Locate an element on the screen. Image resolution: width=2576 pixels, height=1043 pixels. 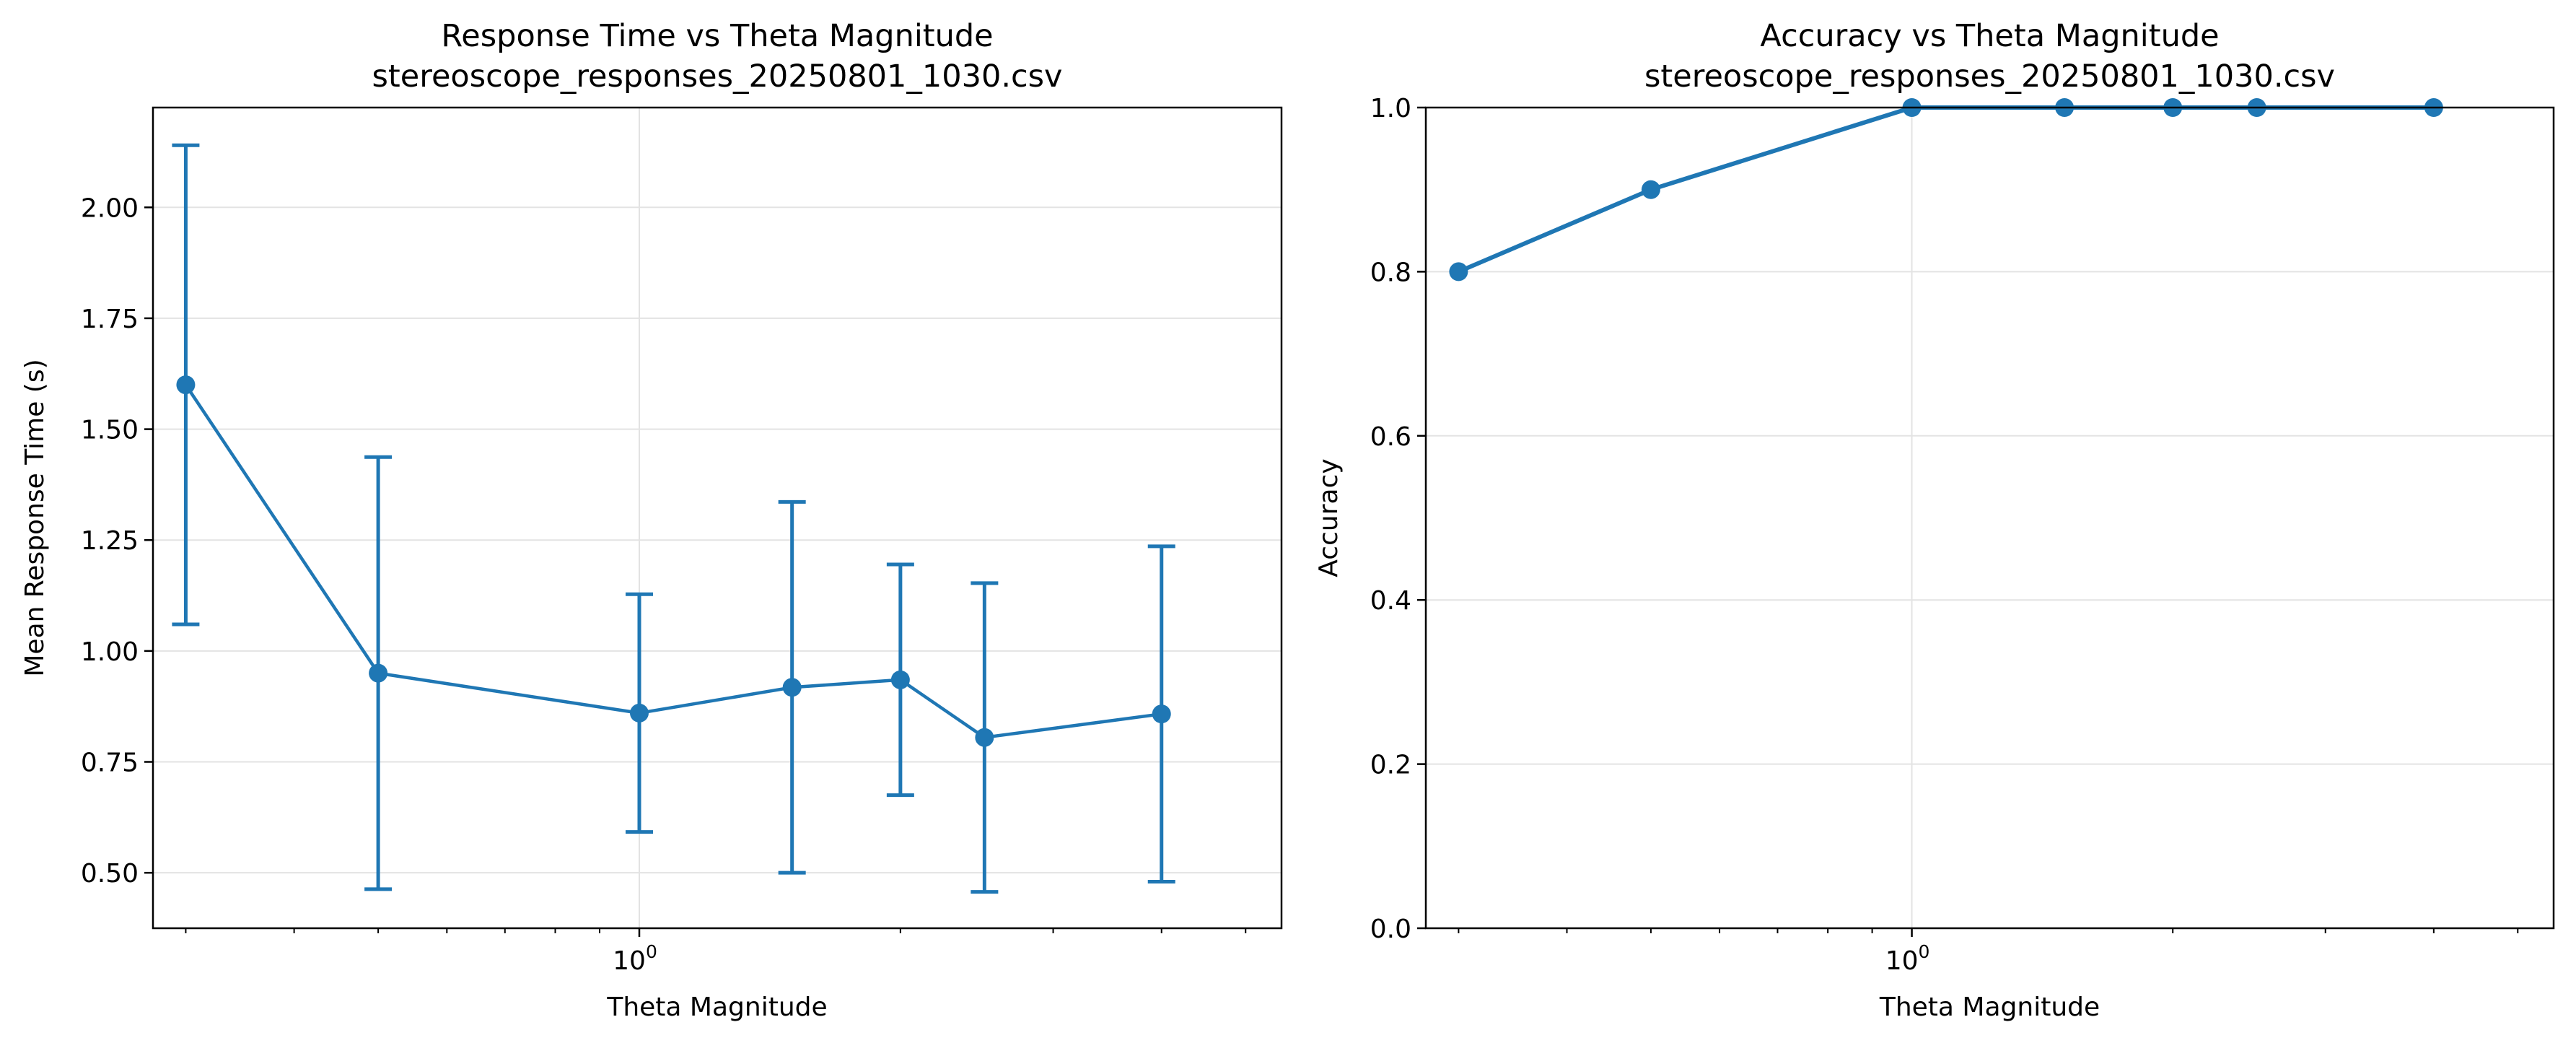
y-tick-label: 1.0 is located at coordinates (1390, 108).